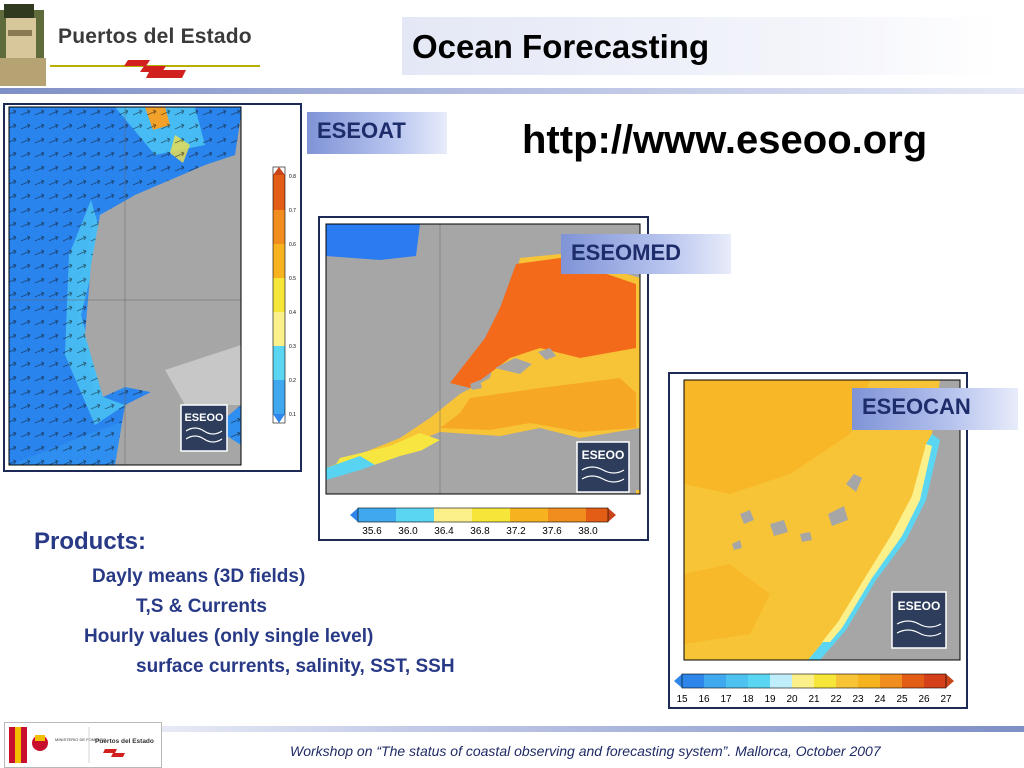 Image resolution: width=1024 pixels, height=768 pixels. Describe the element at coordinates (152, 287) in the screenshot. I see `eseoat-current-map: ESEOO 0.8 0.7 0.6 0.5 0.4 0.3 0.2 0.1` at that location.